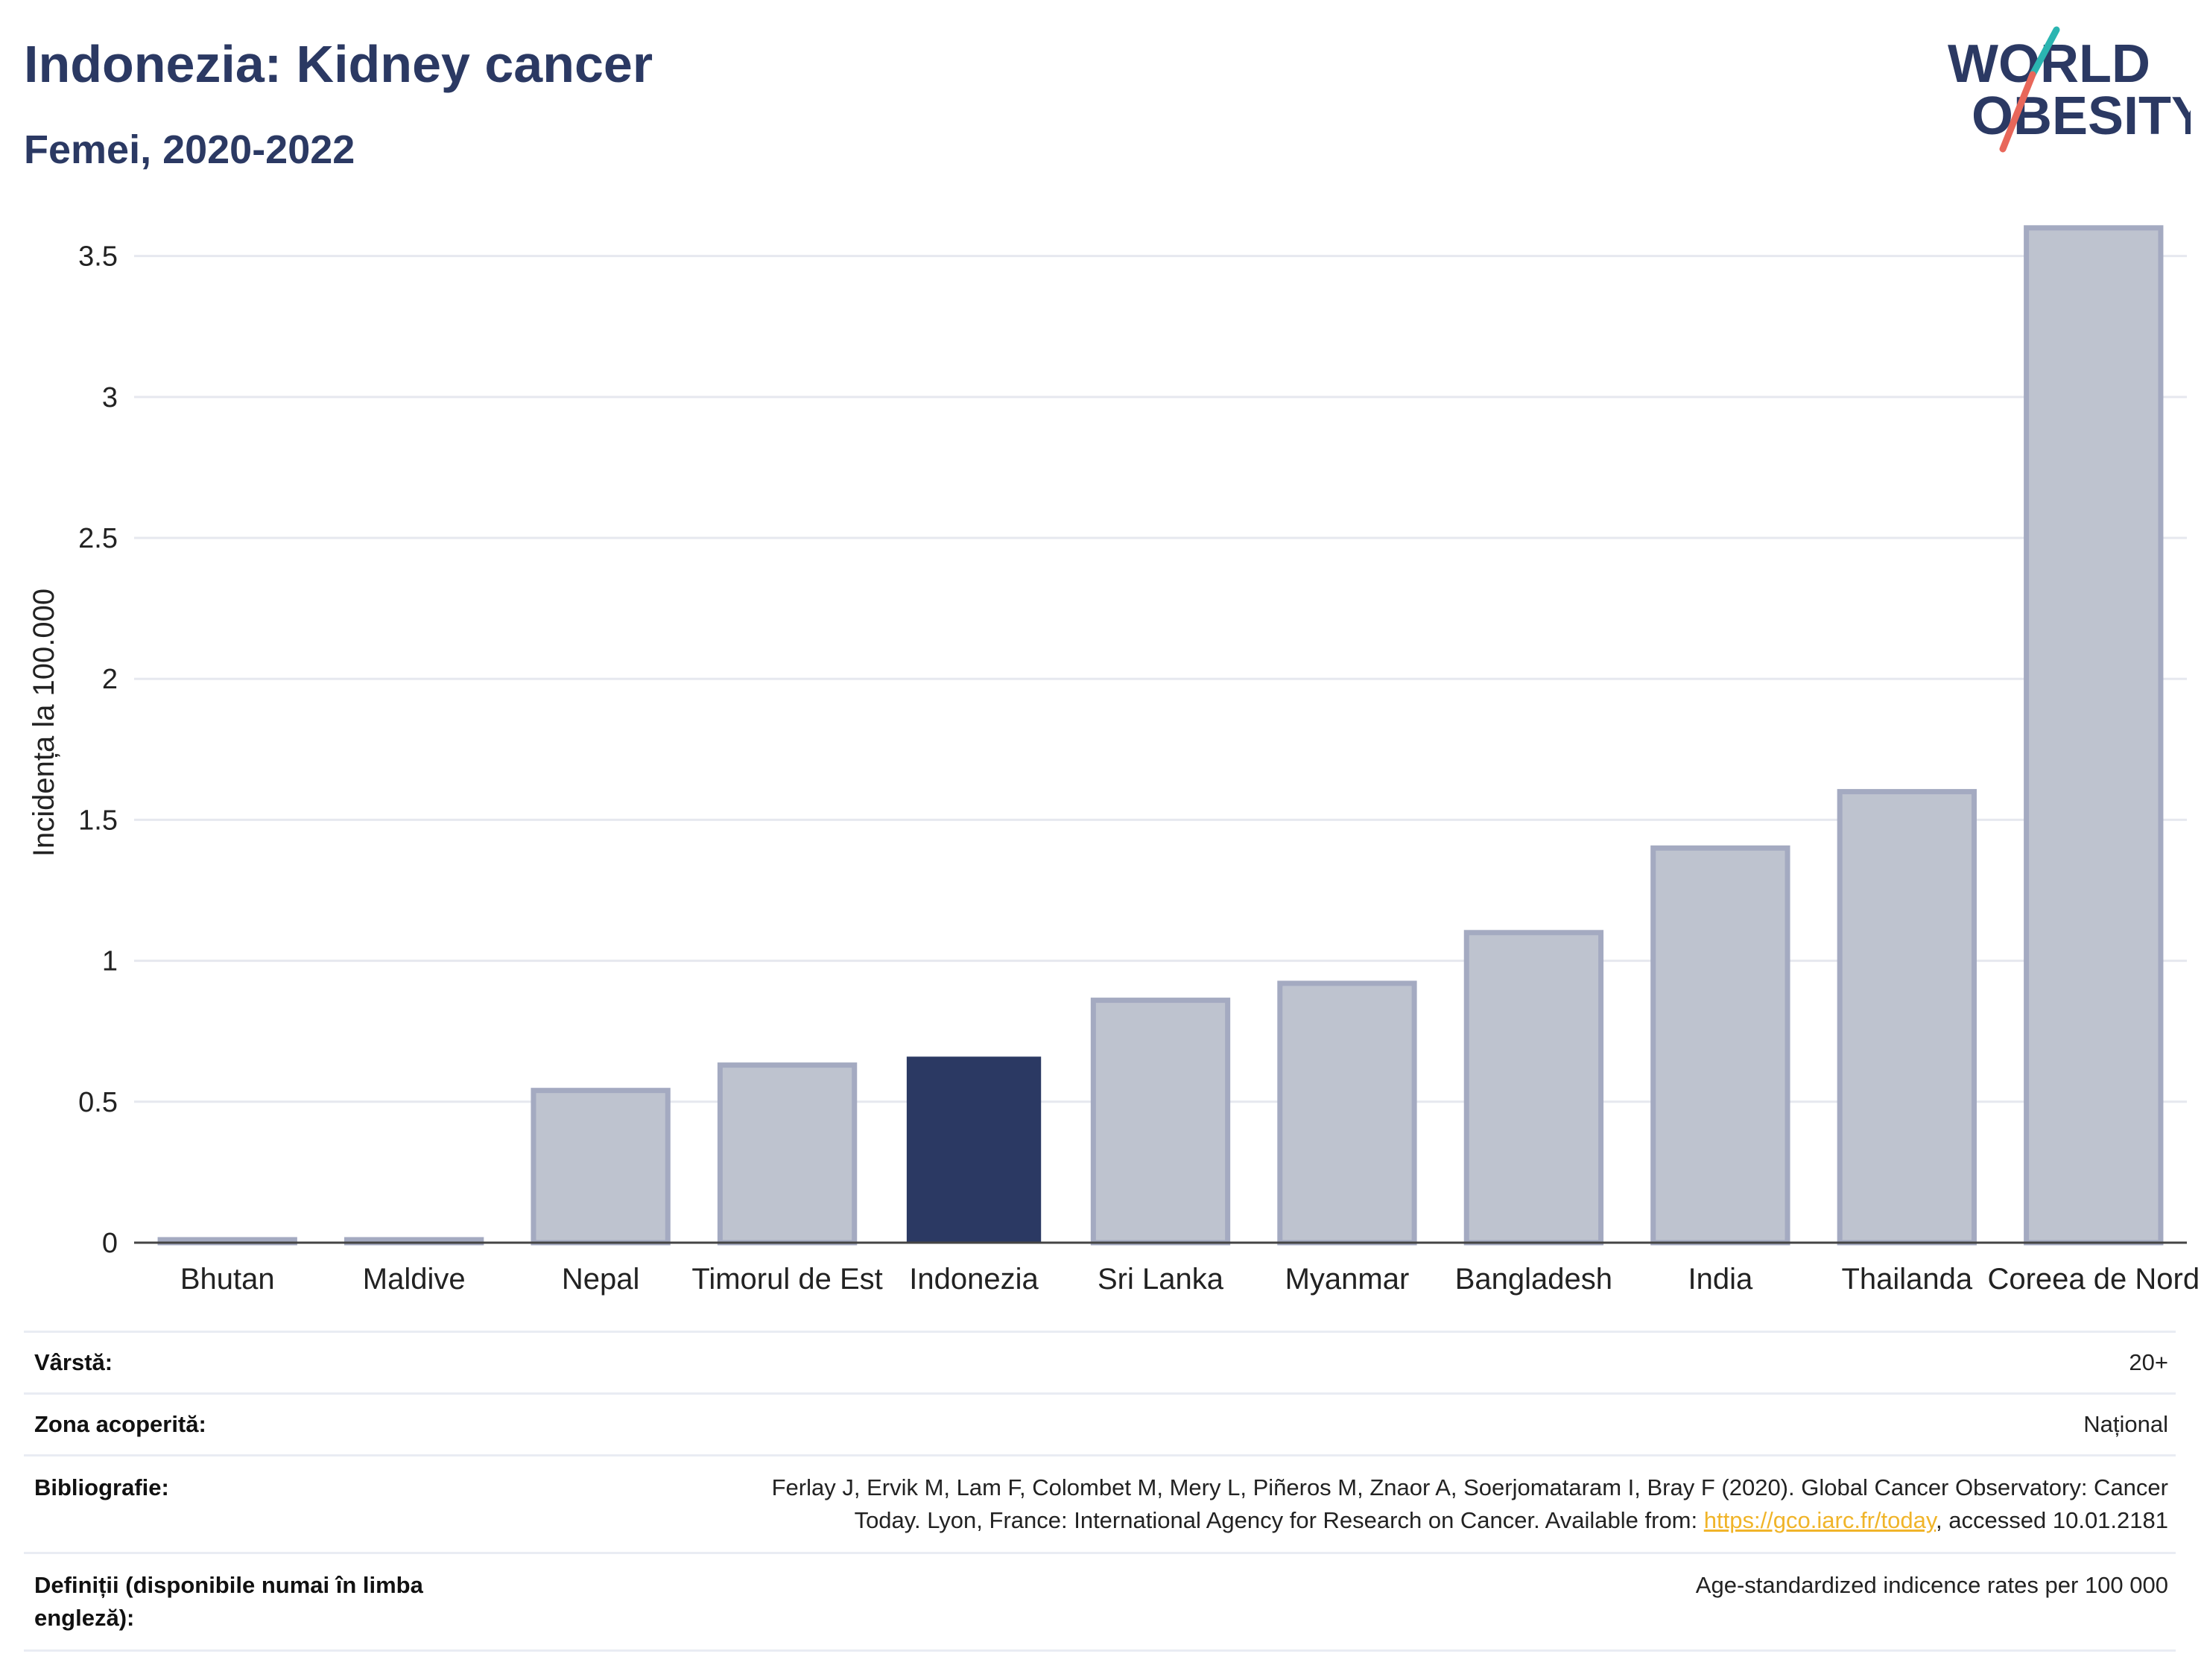  I want to click on bibliography-link: https://gco.iarc.fr/today, so click(1820, 1520).